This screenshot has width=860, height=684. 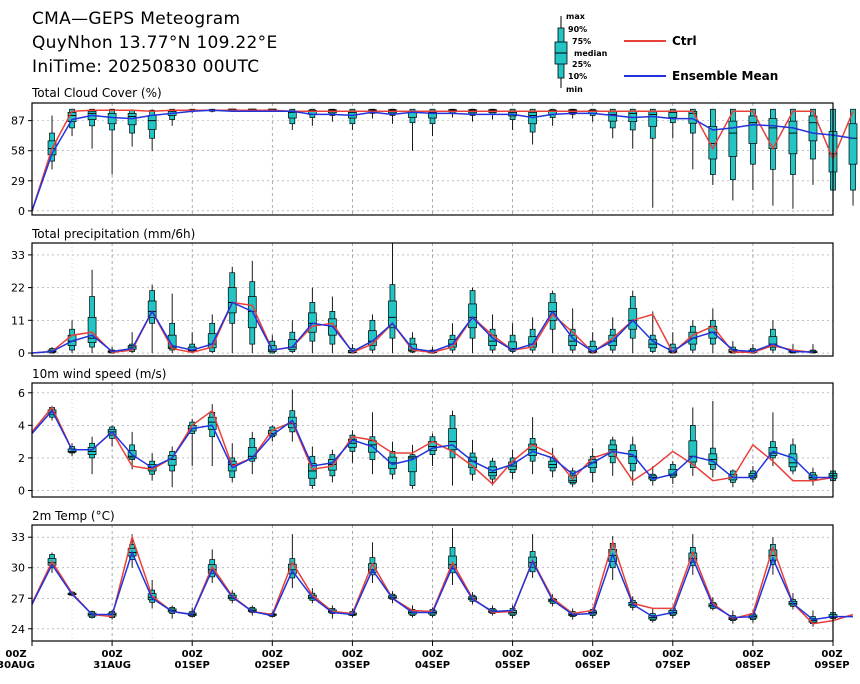 I want to click on y-tick-label: 4, so click(x=21, y=425).